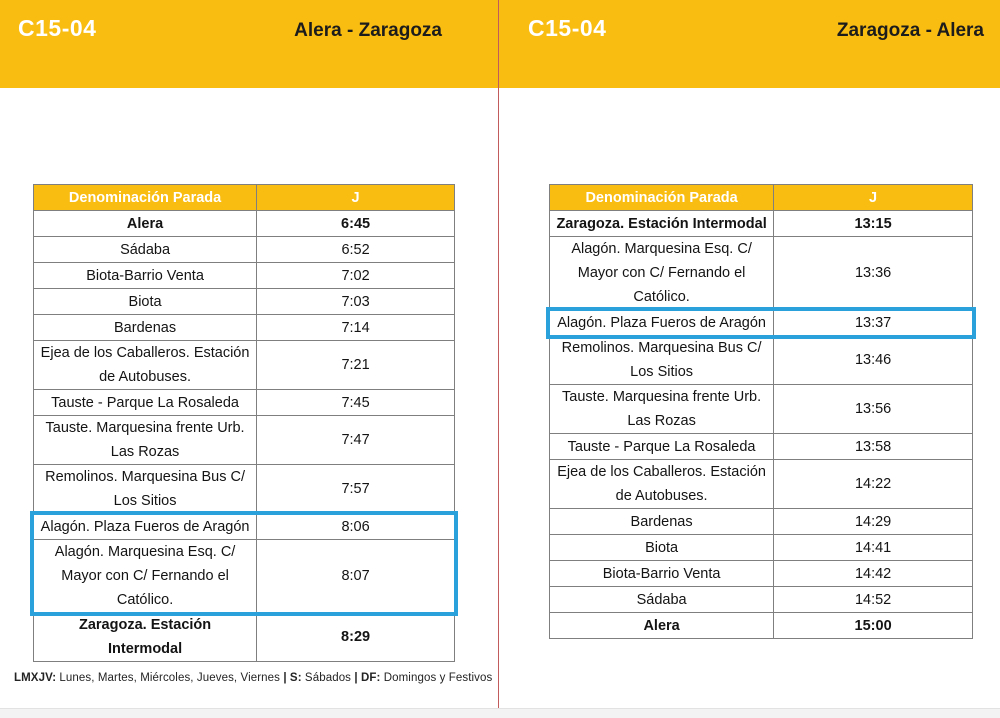  Describe the element at coordinates (355, 402) in the screenshot. I see `time-cell: 7:45` at that location.